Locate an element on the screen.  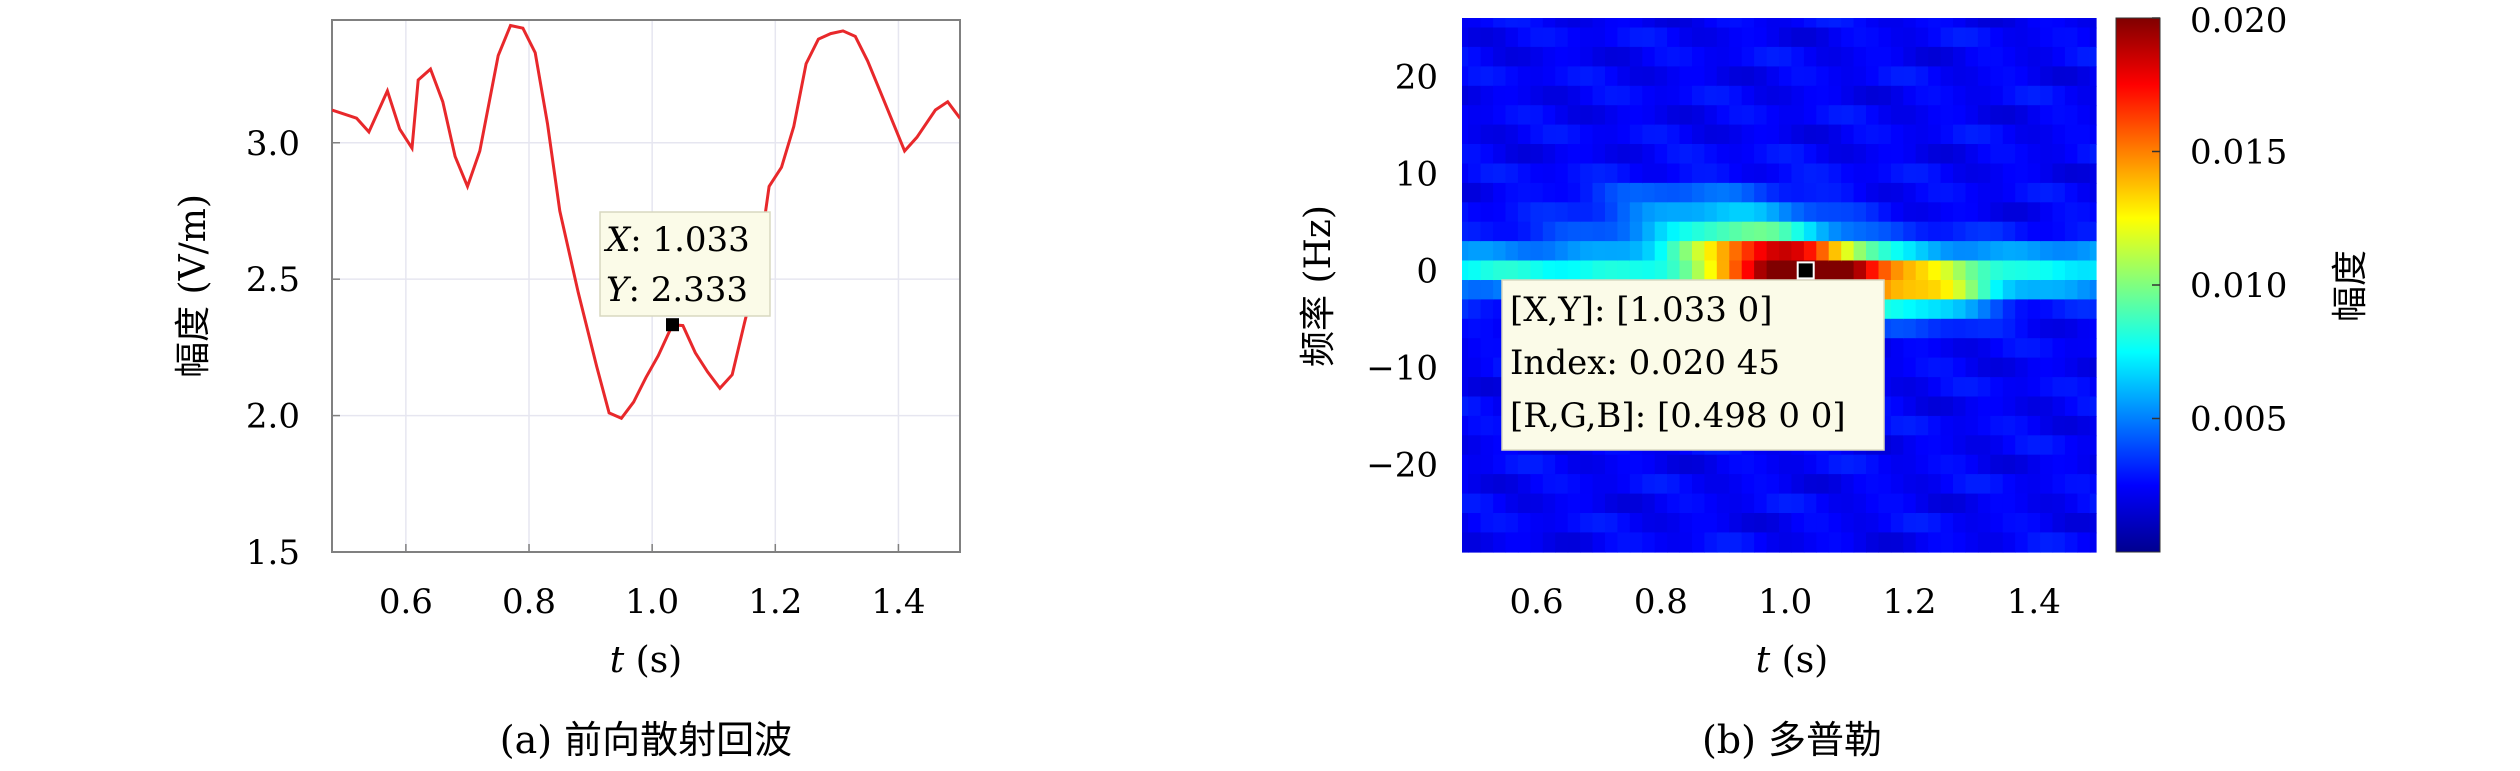
panel-b-datatip-marker is located at coordinates (1805, 270).